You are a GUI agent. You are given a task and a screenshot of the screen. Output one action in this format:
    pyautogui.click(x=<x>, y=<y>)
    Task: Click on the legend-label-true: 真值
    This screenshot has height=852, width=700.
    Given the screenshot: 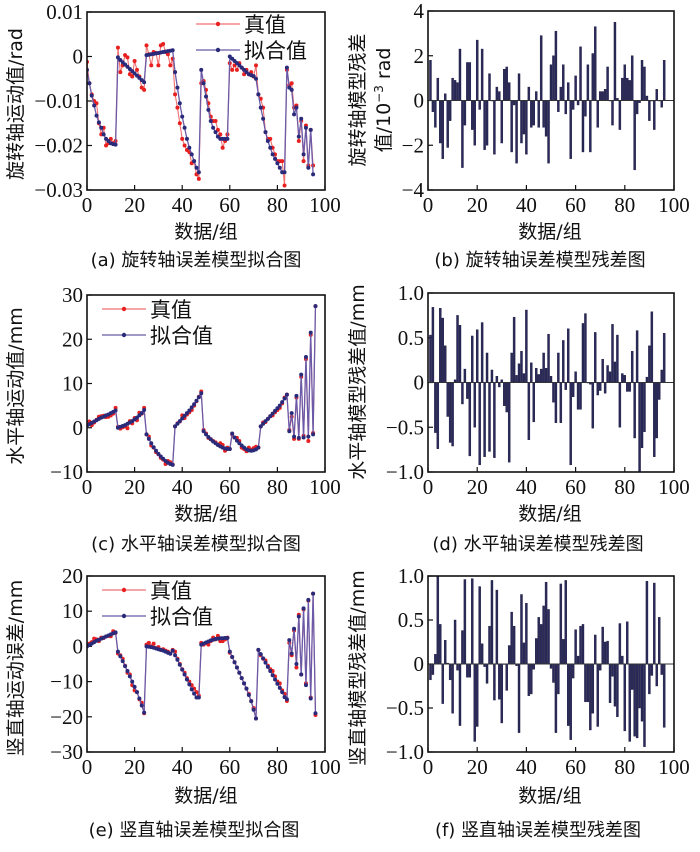 What is the action you would take?
    pyautogui.click(x=171, y=591)
    